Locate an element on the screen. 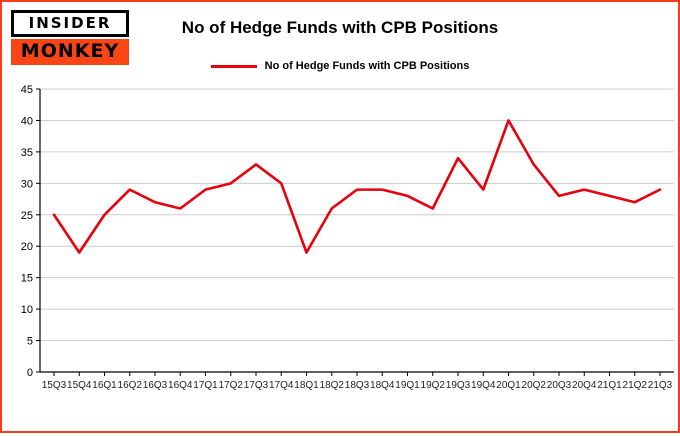  x-tick-label: 15Q4 is located at coordinates (79, 385).